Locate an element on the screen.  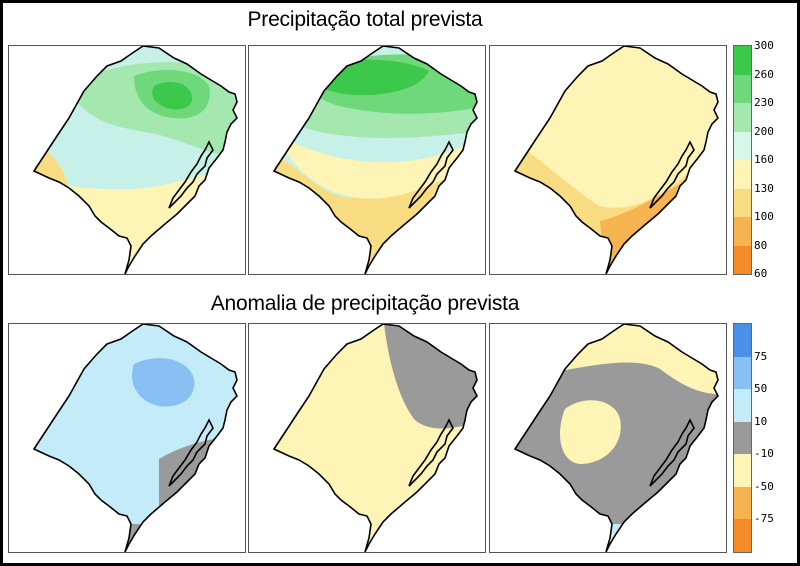
legend-tick-label: -10 is located at coordinates (764, 454).